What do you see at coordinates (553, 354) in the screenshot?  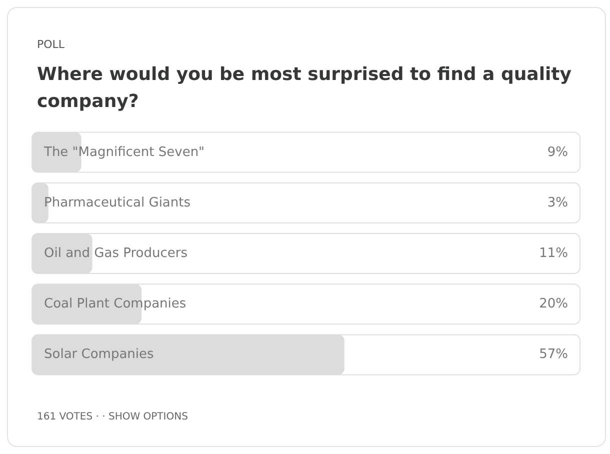 I see `data-label: 57%` at bounding box center [553, 354].